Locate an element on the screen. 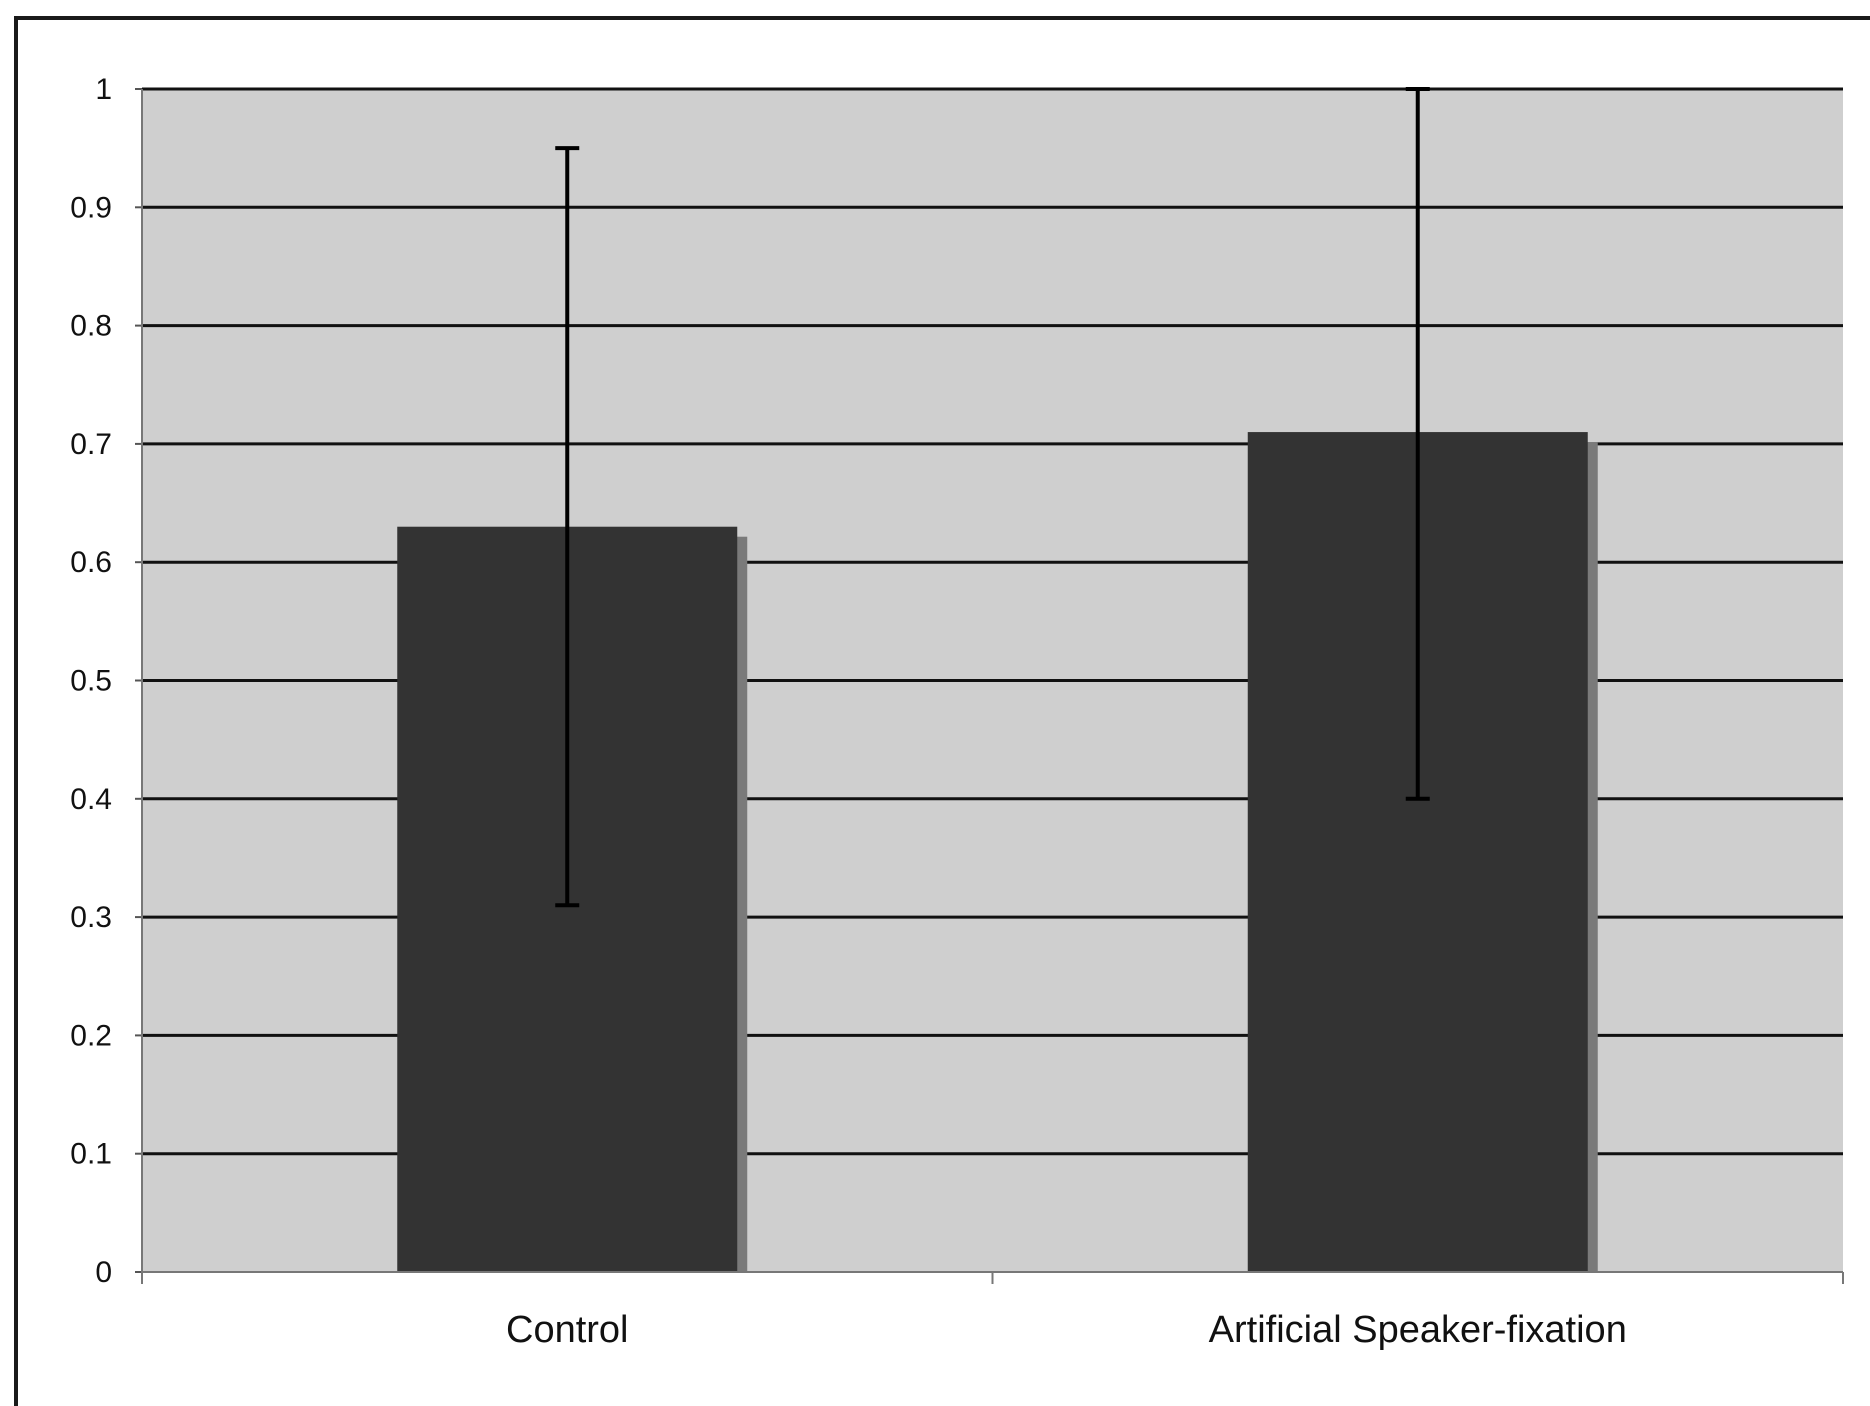 This screenshot has height=1406, width=1870. x-category-label: Artificial Speaker-fixation is located at coordinates (1418, 1330).